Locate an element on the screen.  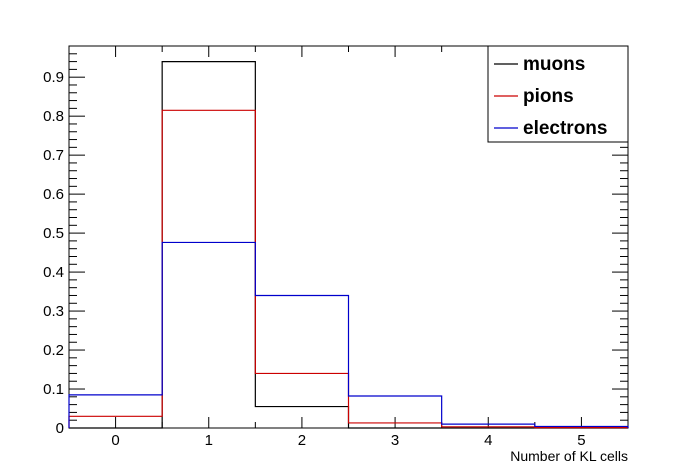
y-tick-label: 0 is located at coordinates (60, 428).